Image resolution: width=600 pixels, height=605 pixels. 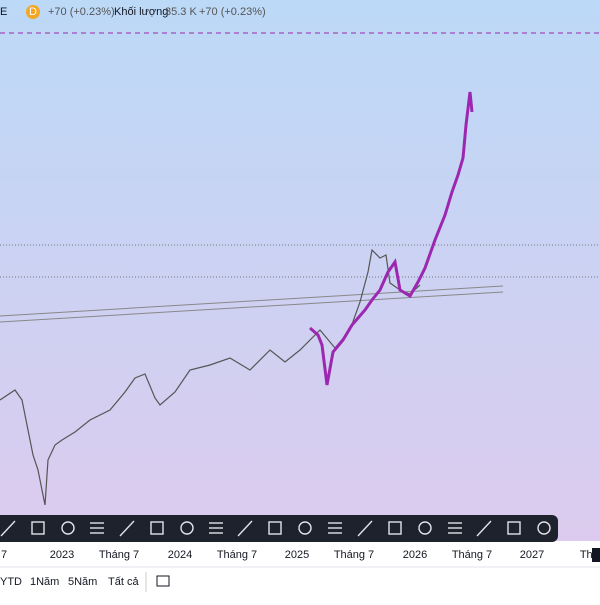 I want to click on drawing-toolbar, so click(x=279, y=528).